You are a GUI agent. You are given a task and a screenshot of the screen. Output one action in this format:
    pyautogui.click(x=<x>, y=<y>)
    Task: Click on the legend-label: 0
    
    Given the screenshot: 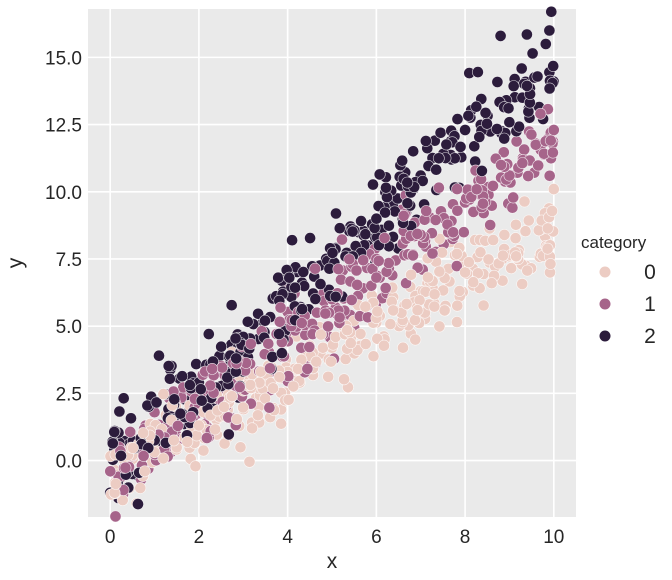 What is the action you would take?
    pyautogui.click(x=650, y=272)
    